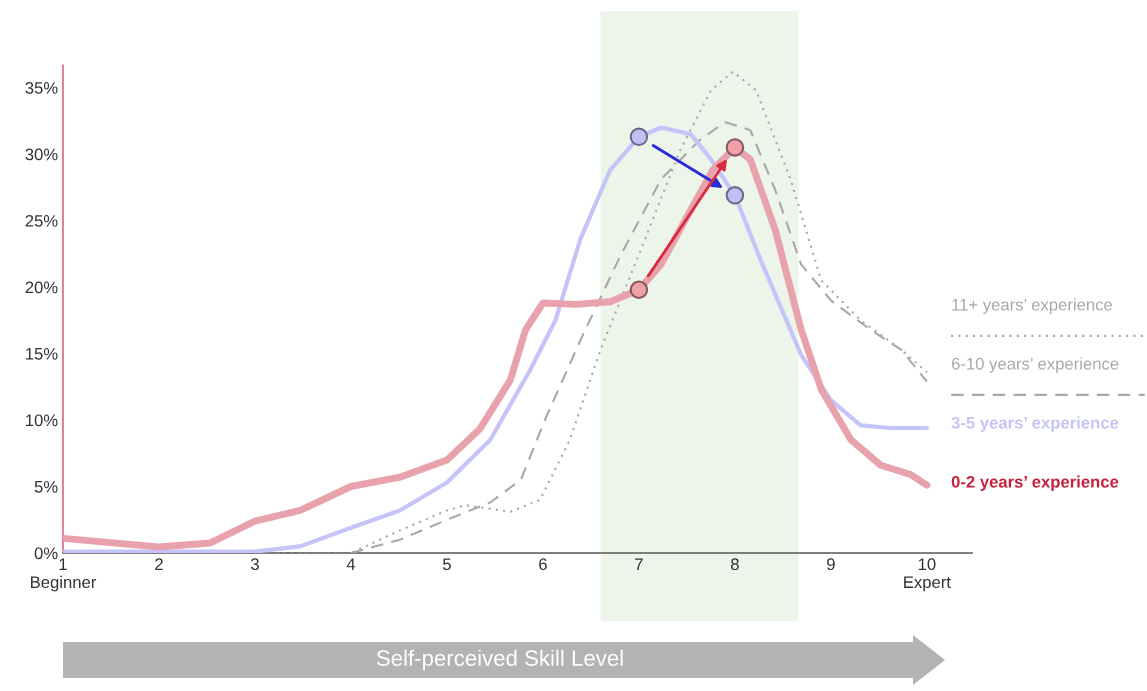  I want to click on y-tick-label: 30%, so click(41, 154).